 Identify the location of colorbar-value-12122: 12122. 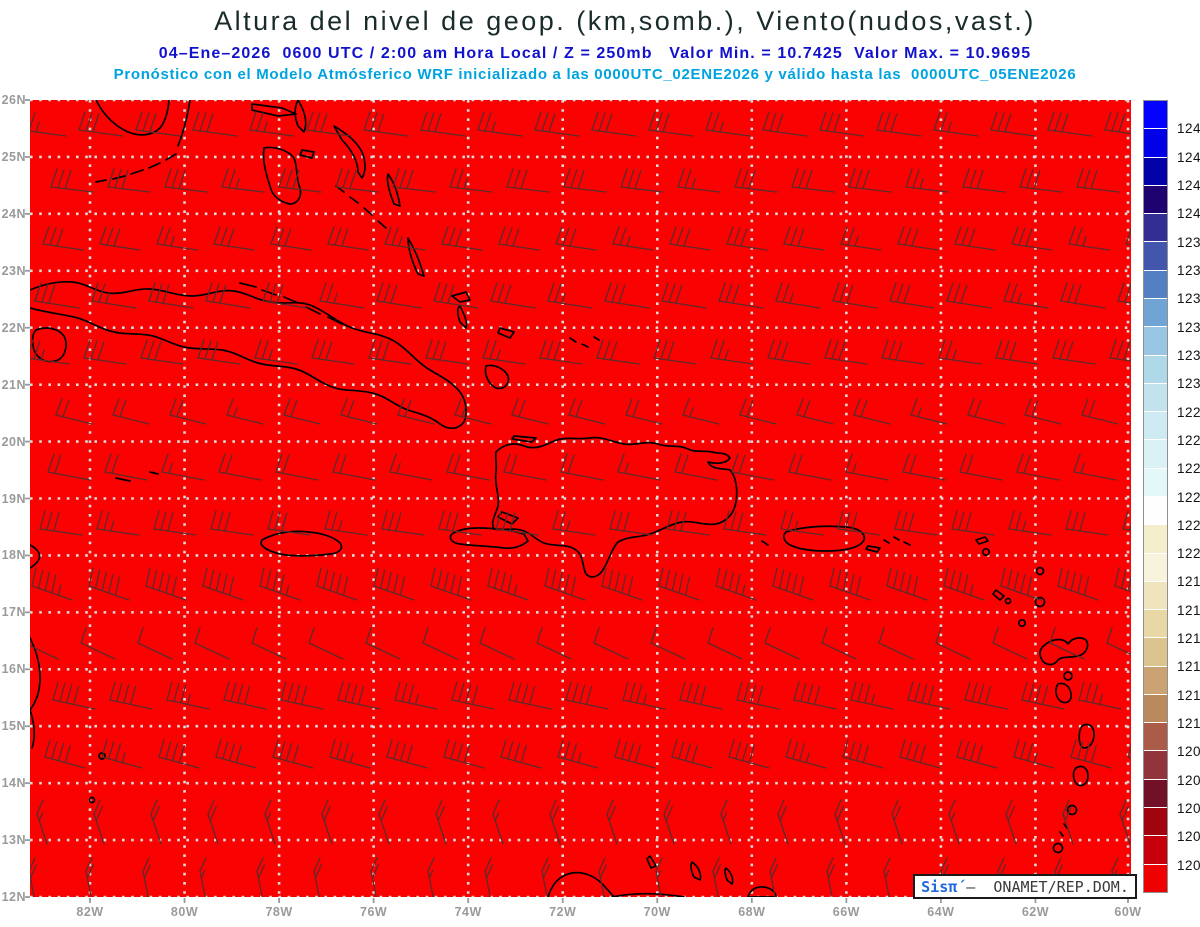
(1188, 695).